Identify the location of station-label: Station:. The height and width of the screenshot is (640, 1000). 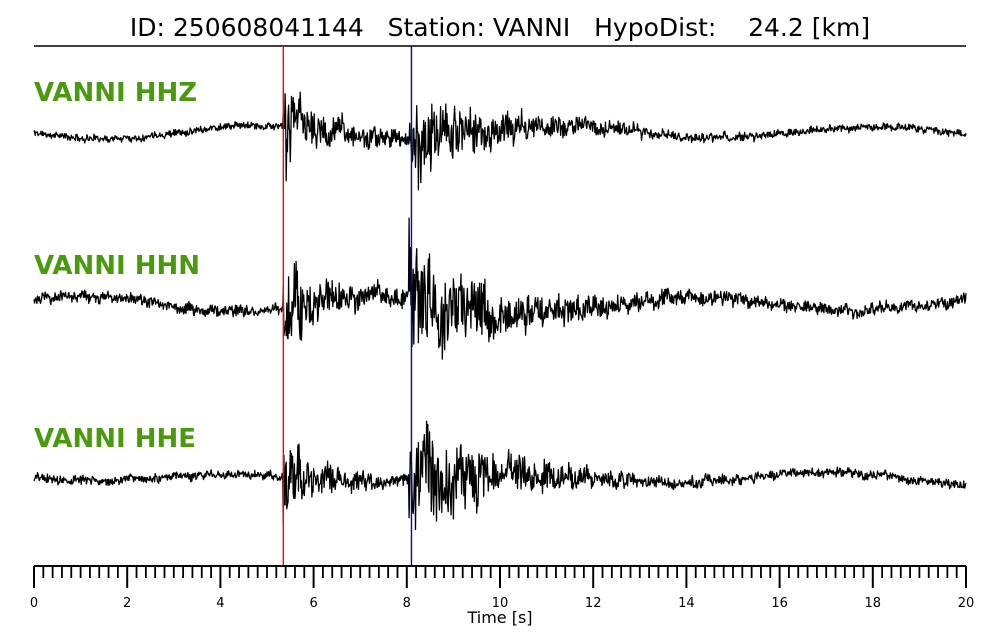
(436, 27).